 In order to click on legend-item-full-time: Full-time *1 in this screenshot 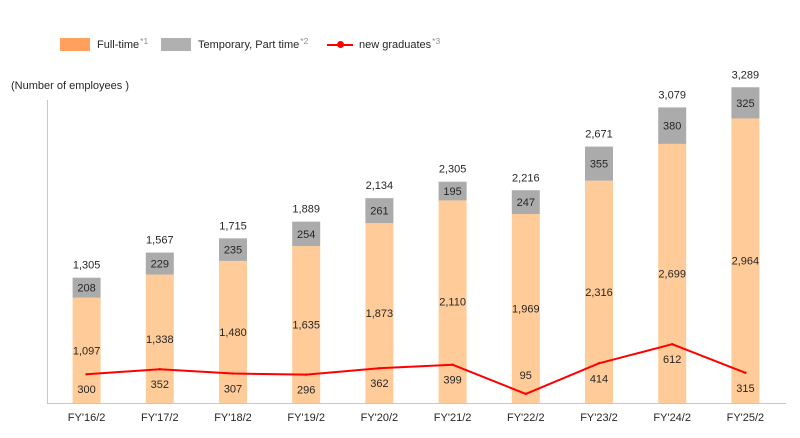, I will do `click(104, 43)`.